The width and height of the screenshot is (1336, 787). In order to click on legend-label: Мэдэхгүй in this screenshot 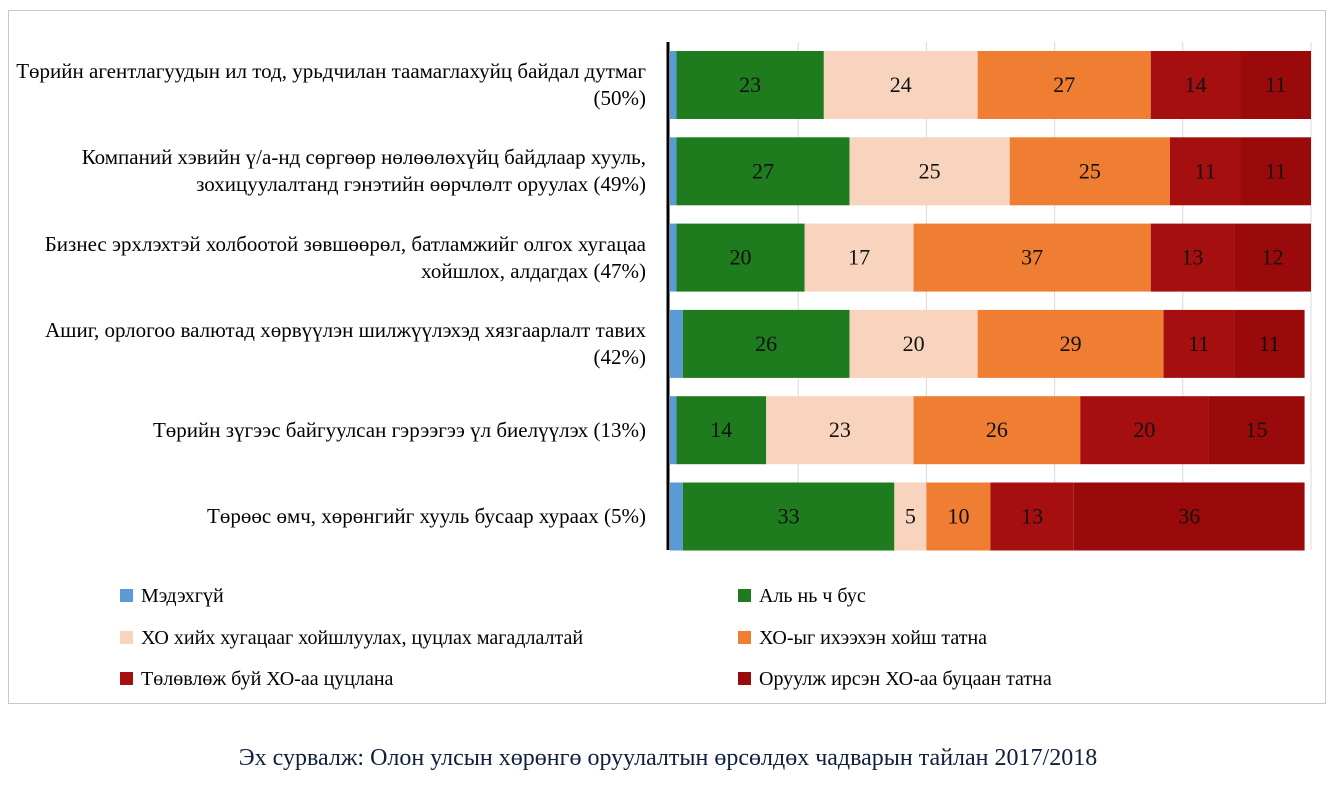, I will do `click(182, 596)`.